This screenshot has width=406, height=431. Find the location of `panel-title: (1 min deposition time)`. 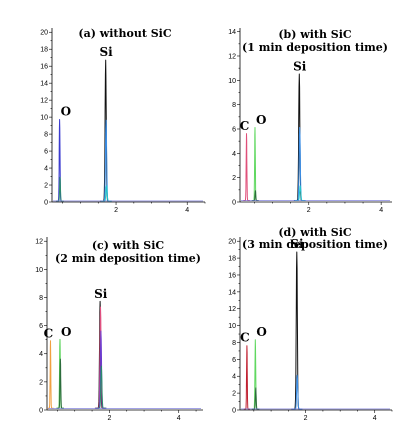

panel-title: (1 min deposition time) is located at coordinates (315, 47).